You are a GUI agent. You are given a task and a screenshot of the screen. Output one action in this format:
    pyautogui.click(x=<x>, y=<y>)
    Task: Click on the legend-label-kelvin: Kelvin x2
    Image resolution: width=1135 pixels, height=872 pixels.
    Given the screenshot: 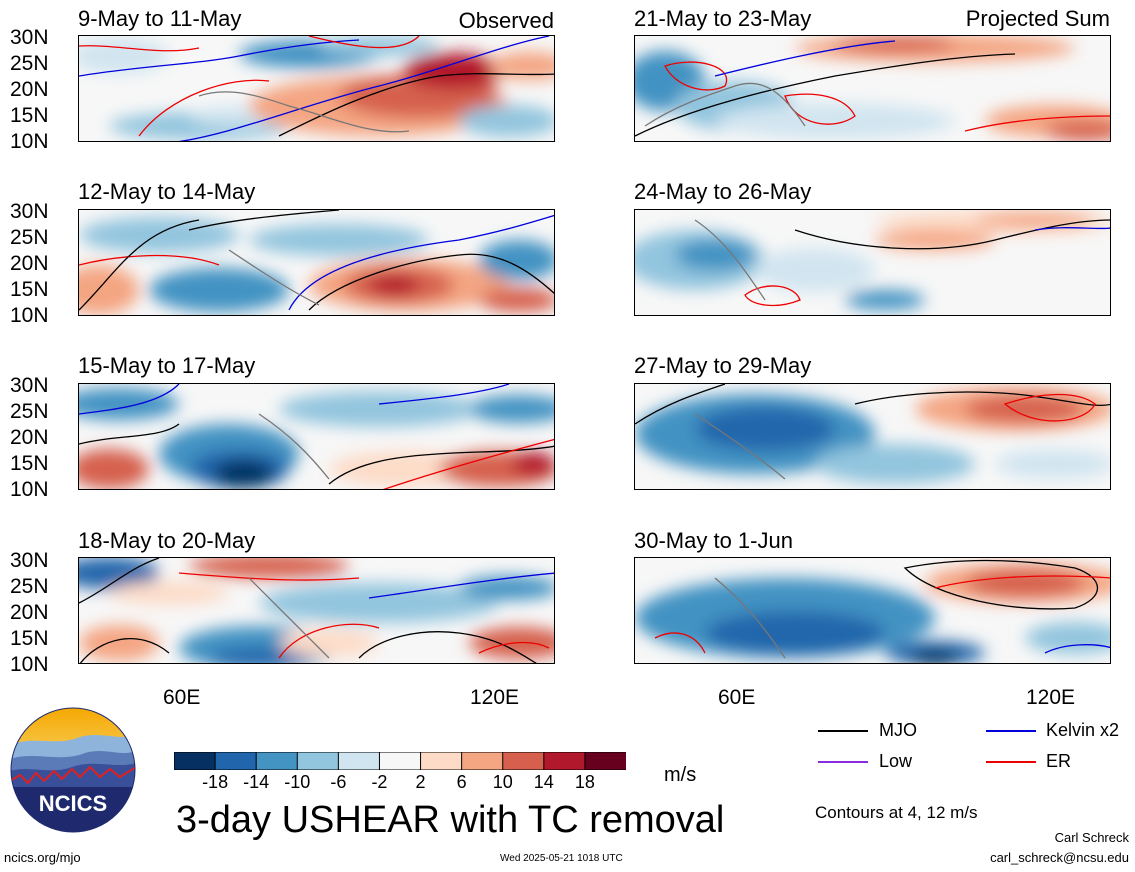 What is the action you would take?
    pyautogui.click(x=1083, y=730)
    